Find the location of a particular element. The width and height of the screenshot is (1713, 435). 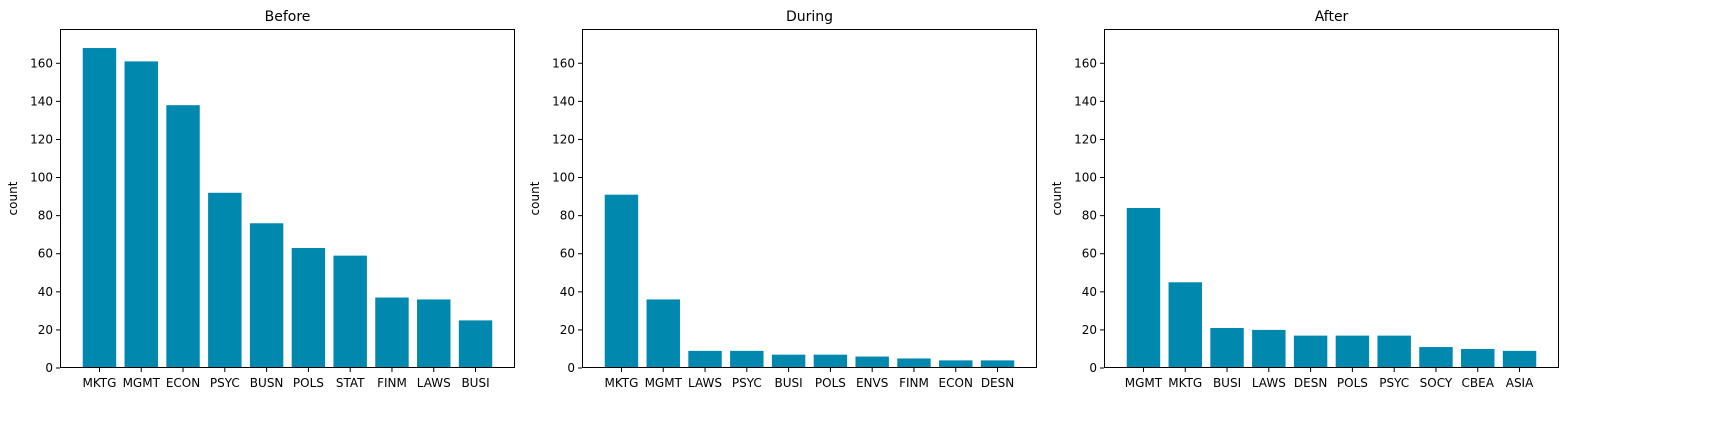

bar-stat is located at coordinates (350, 311).